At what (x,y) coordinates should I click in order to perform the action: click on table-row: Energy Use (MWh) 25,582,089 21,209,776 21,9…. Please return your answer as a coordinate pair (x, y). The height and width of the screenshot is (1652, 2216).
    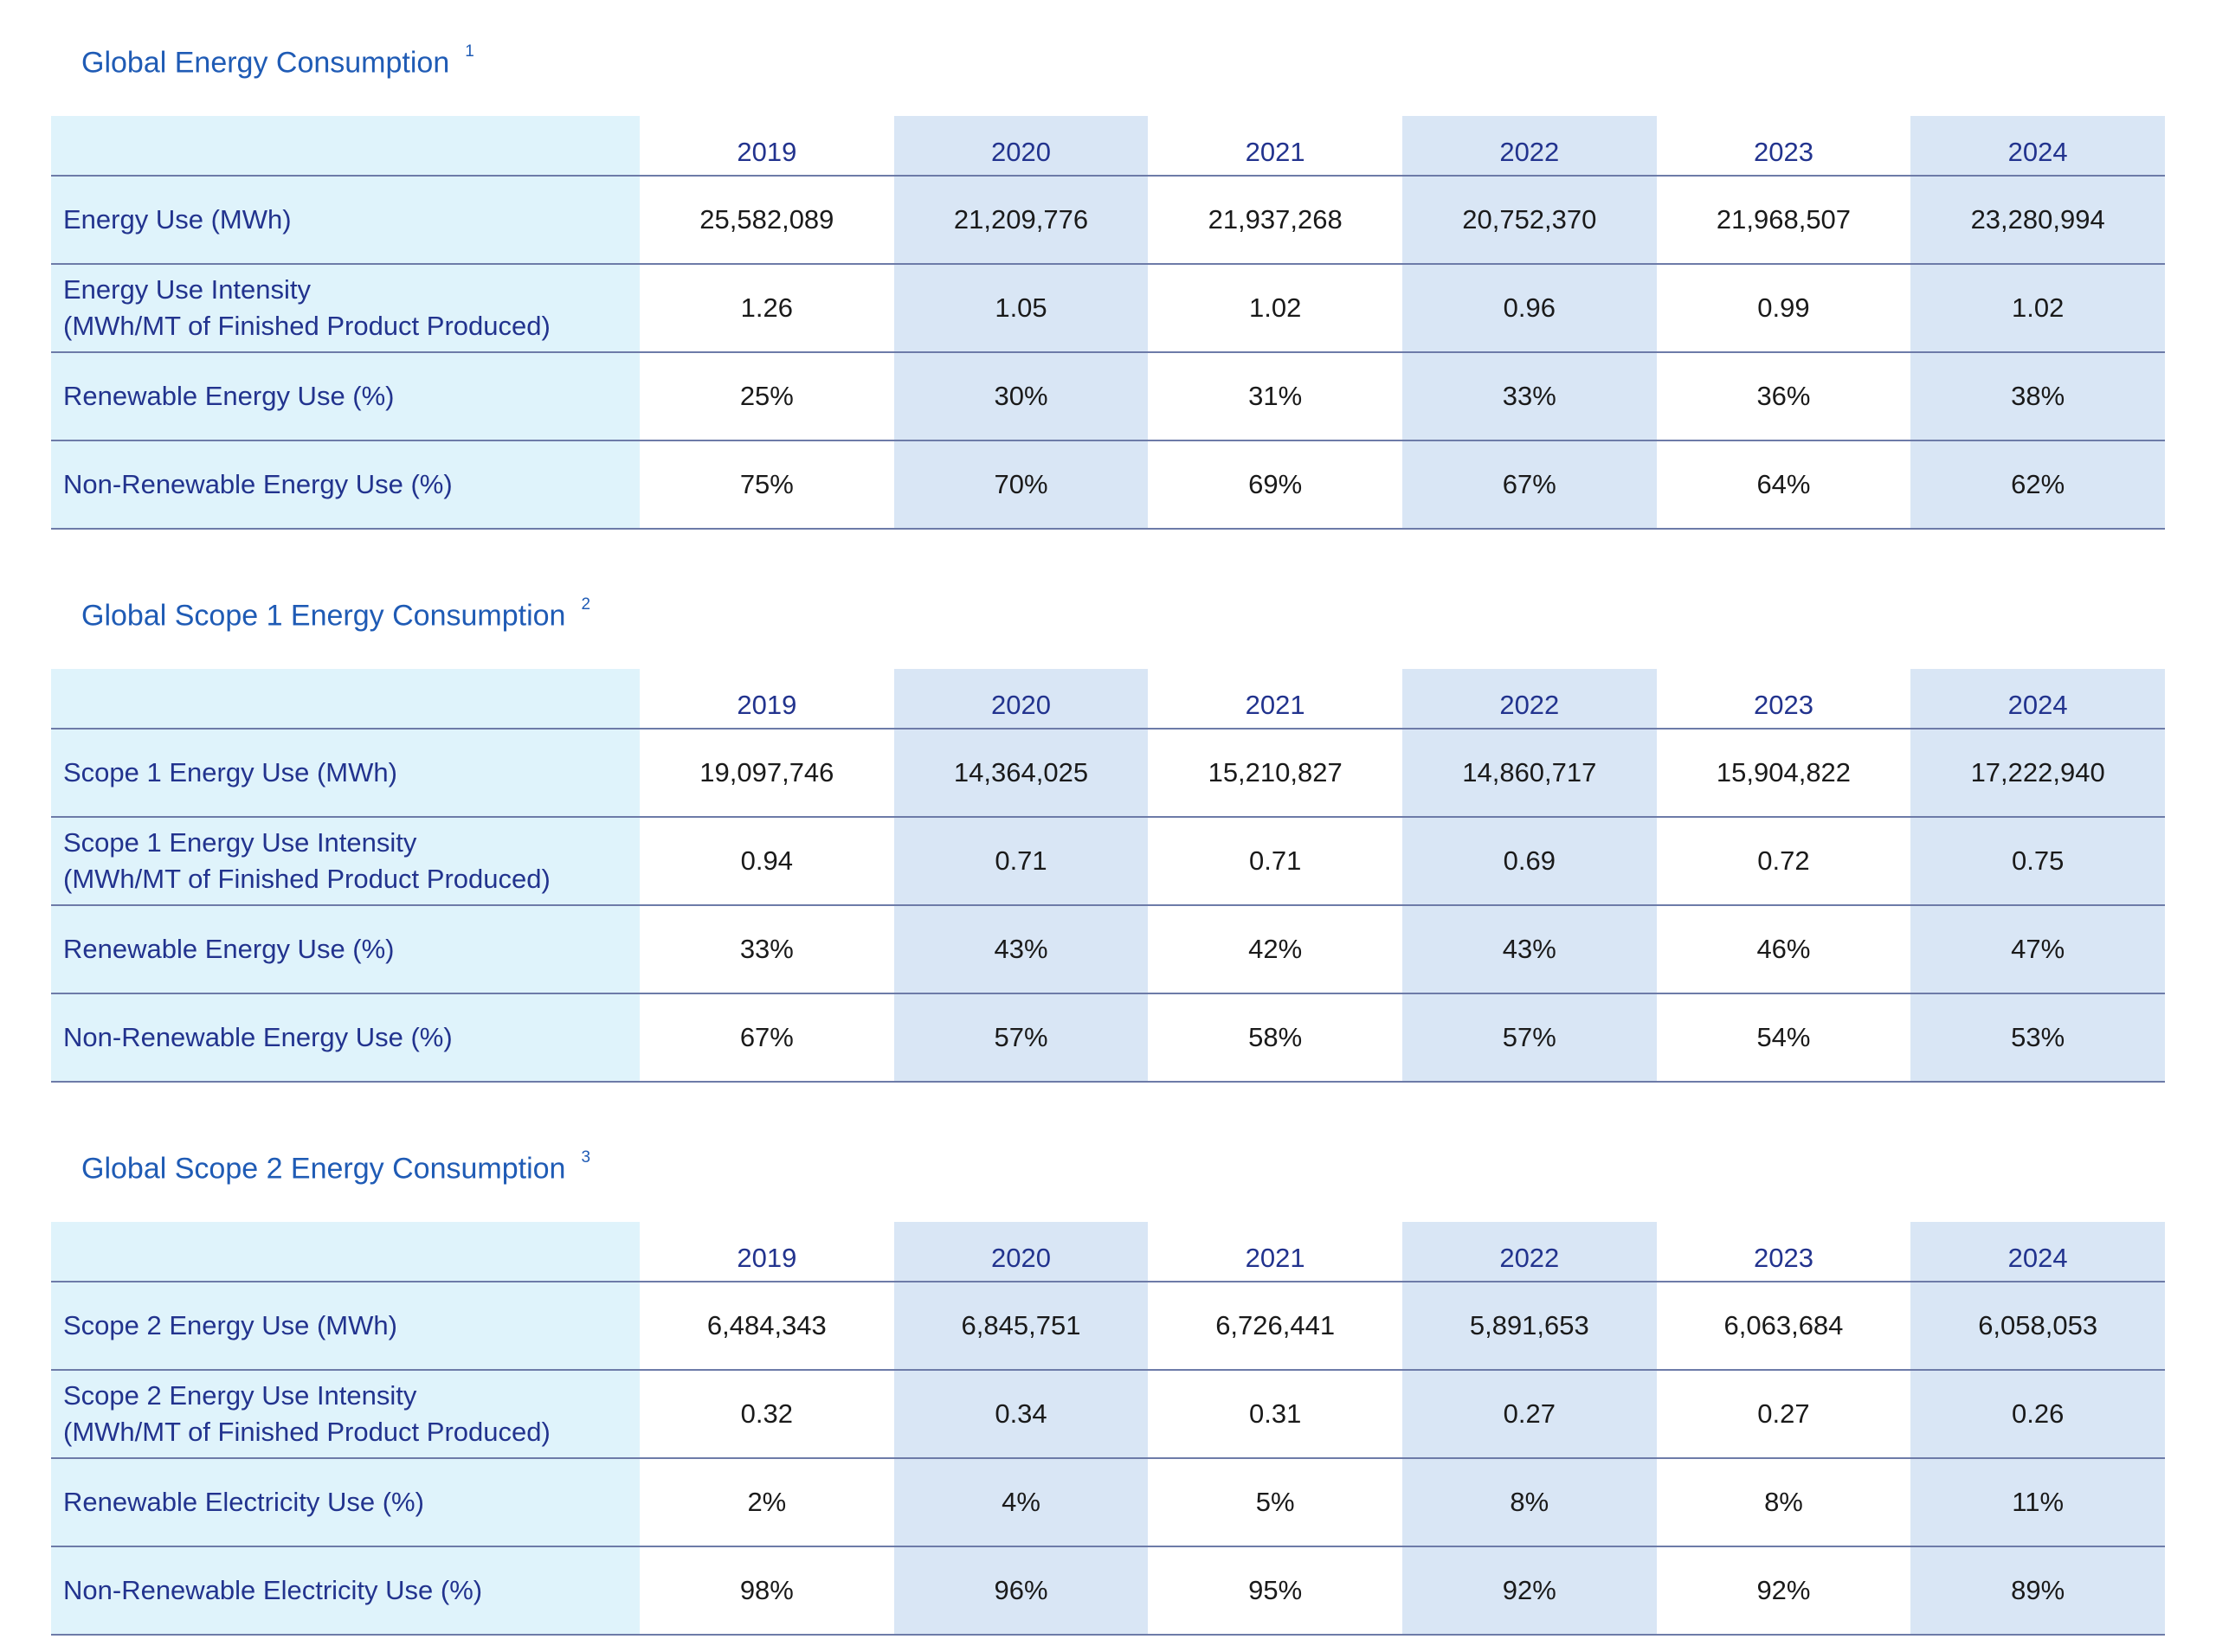
    Looking at the image, I should click on (1108, 220).